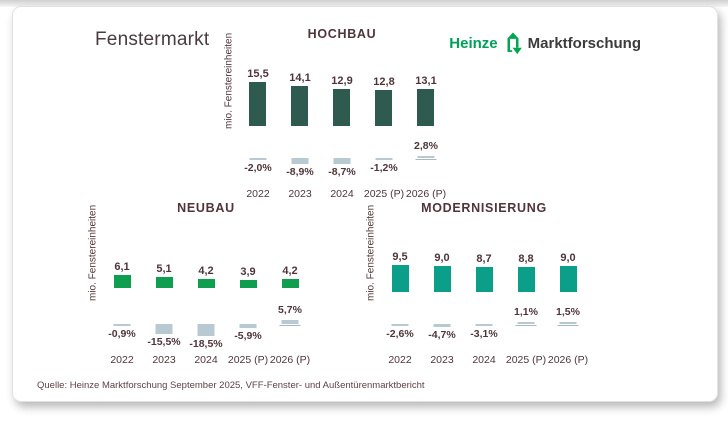 This screenshot has width=728, height=425. Describe the element at coordinates (248, 336) in the screenshot. I see `percent-change-label: -5,9%` at that location.